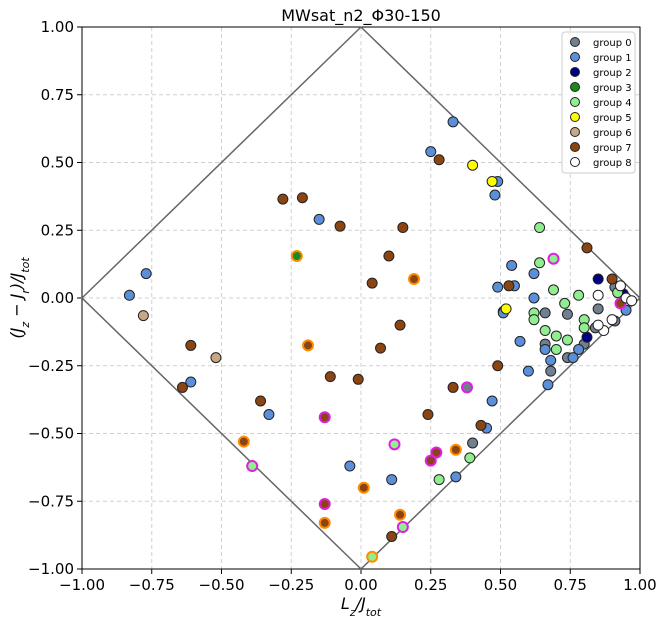 Image resolution: width=664 pixels, height=625 pixels. What do you see at coordinates (570, 585) in the screenshot?
I see `x-tick-label: 0.75` at bounding box center [570, 585].